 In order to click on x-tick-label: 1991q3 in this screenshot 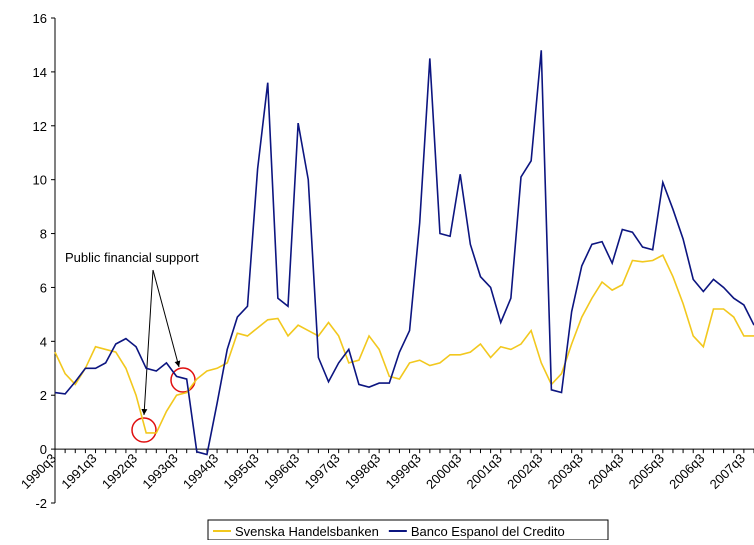, I will do `click(78, 471)`.